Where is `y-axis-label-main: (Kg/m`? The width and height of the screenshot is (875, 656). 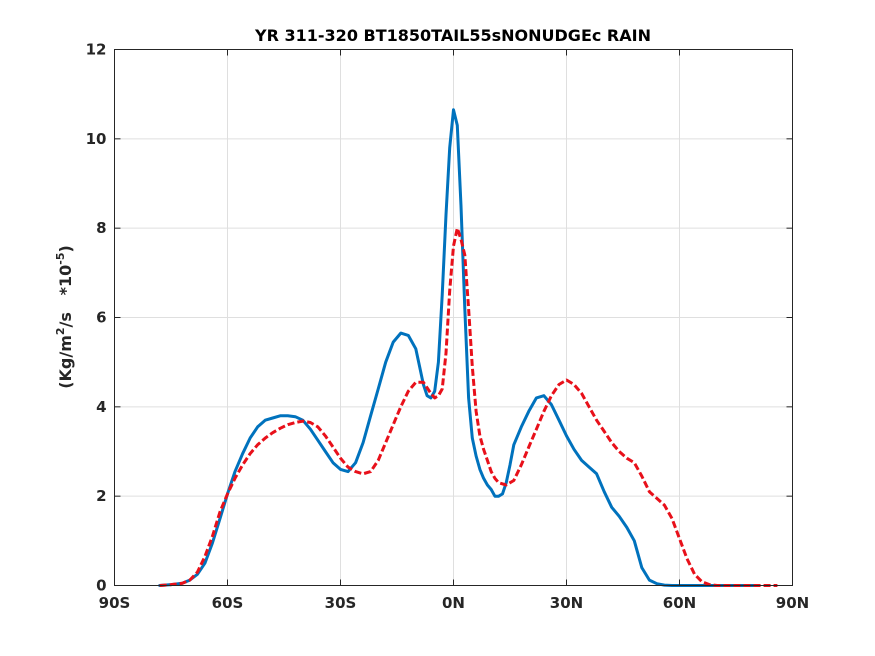 y-axis-label-main: (Kg/m is located at coordinates (65, 362).